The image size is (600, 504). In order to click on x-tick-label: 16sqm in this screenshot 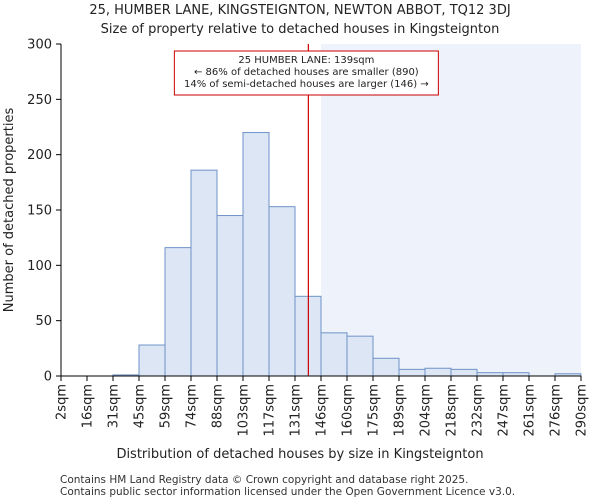, I will do `click(88, 406)`.